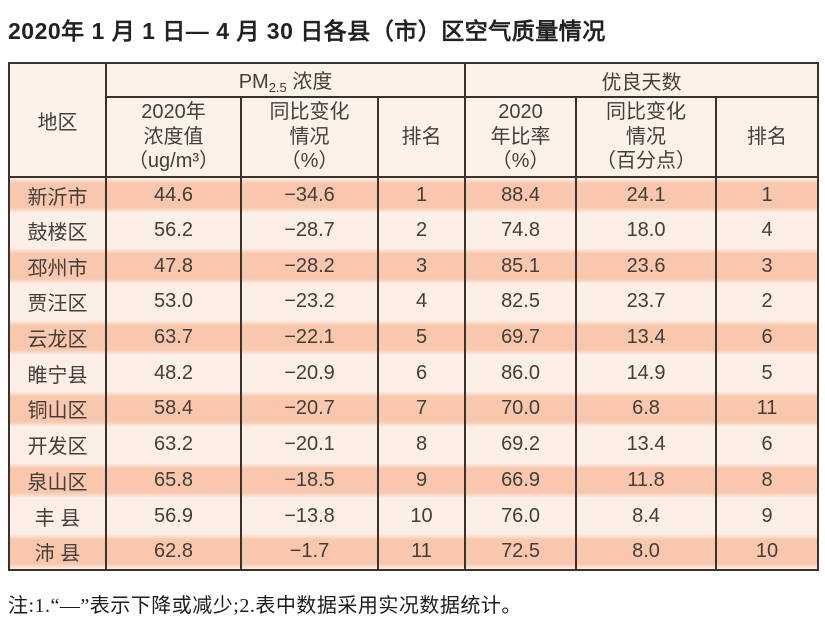 This screenshot has height=620, width=825. I want to click on value-cell: −28.7, so click(309, 230).